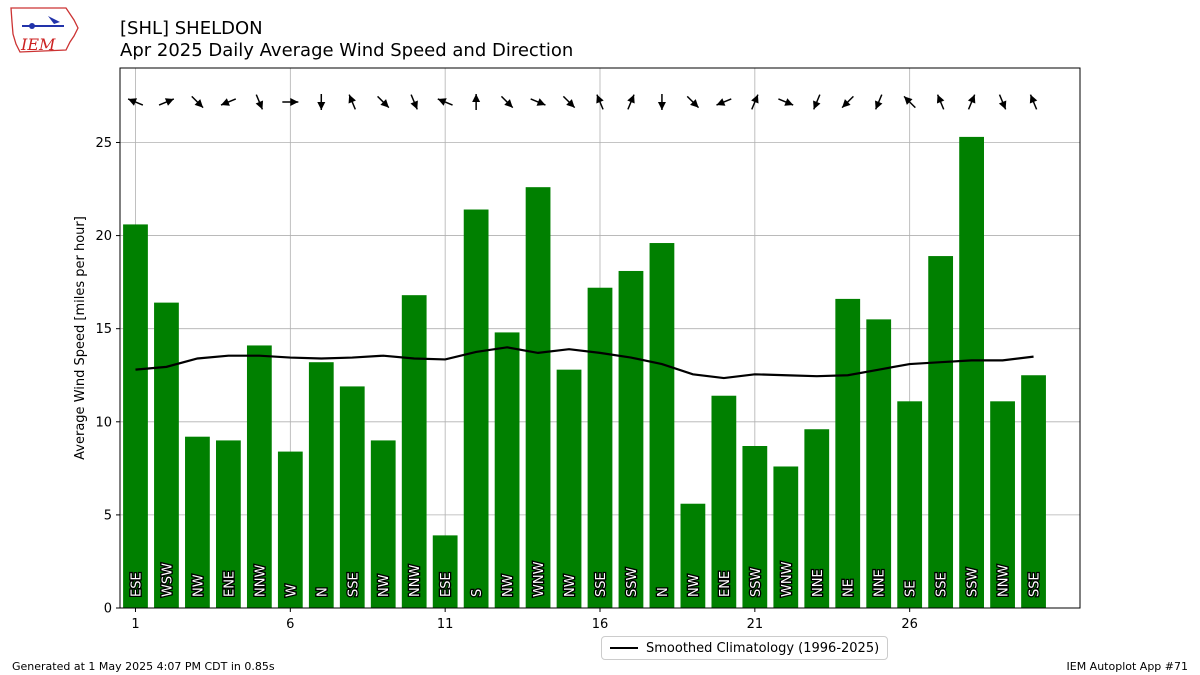  Describe the element at coordinates (32, 26) in the screenshot. I see `logo-station-dot` at that location.